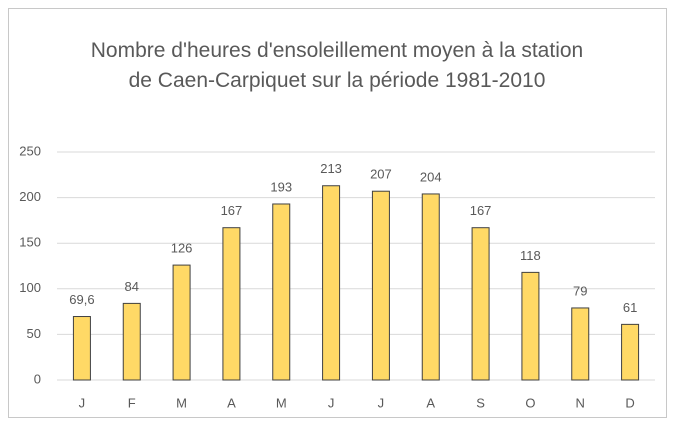 The width and height of the screenshot is (674, 427). Describe the element at coordinates (34, 333) in the screenshot. I see `y-tick-label: 50` at that location.